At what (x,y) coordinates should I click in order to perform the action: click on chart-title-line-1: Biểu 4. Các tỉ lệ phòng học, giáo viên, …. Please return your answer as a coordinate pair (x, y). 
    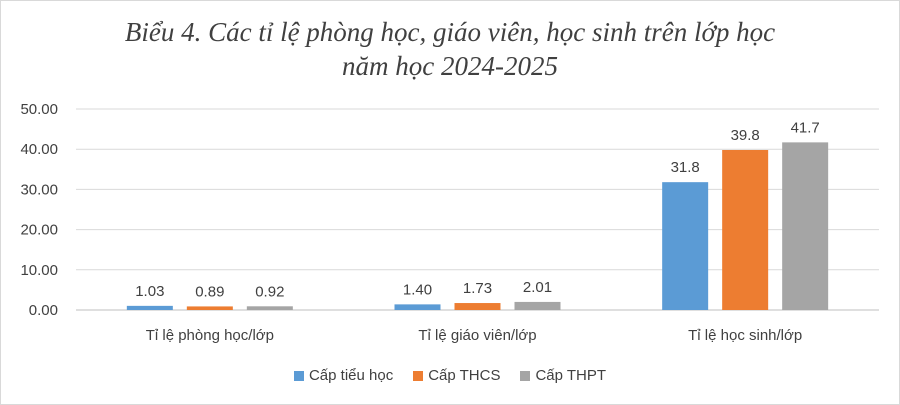
    Looking at the image, I should click on (450, 32).